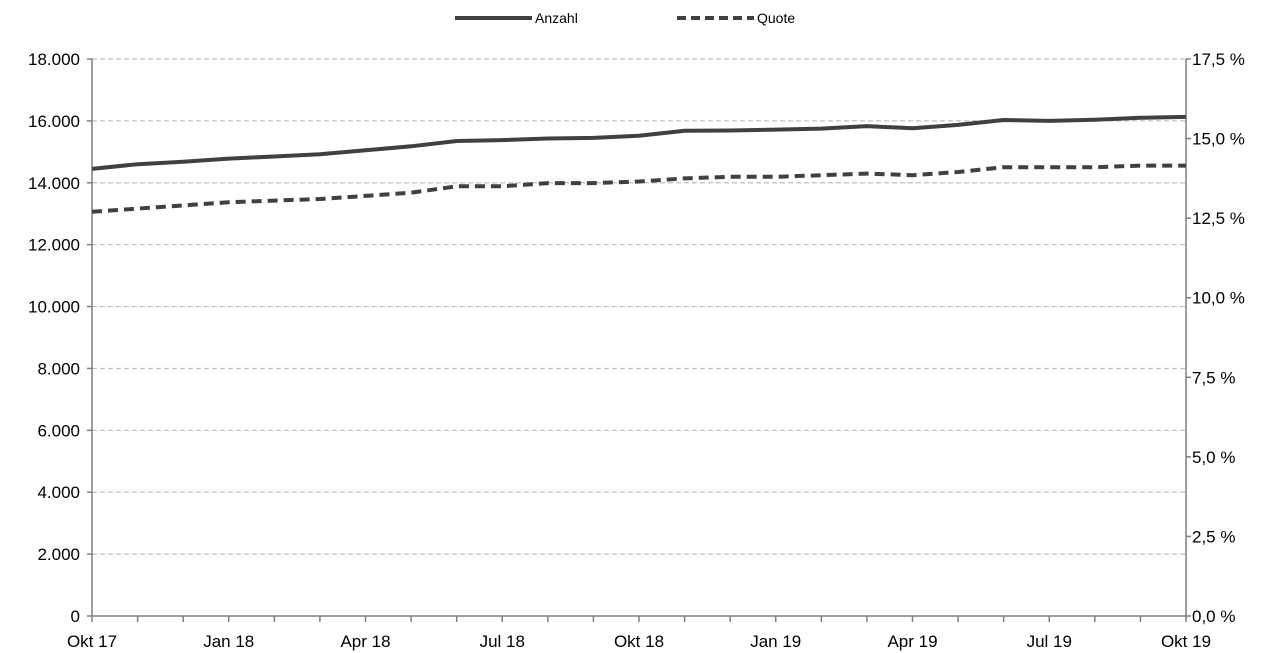 The height and width of the screenshot is (653, 1288). I want to click on y-left-tick-label: 12.000, so click(54, 245).